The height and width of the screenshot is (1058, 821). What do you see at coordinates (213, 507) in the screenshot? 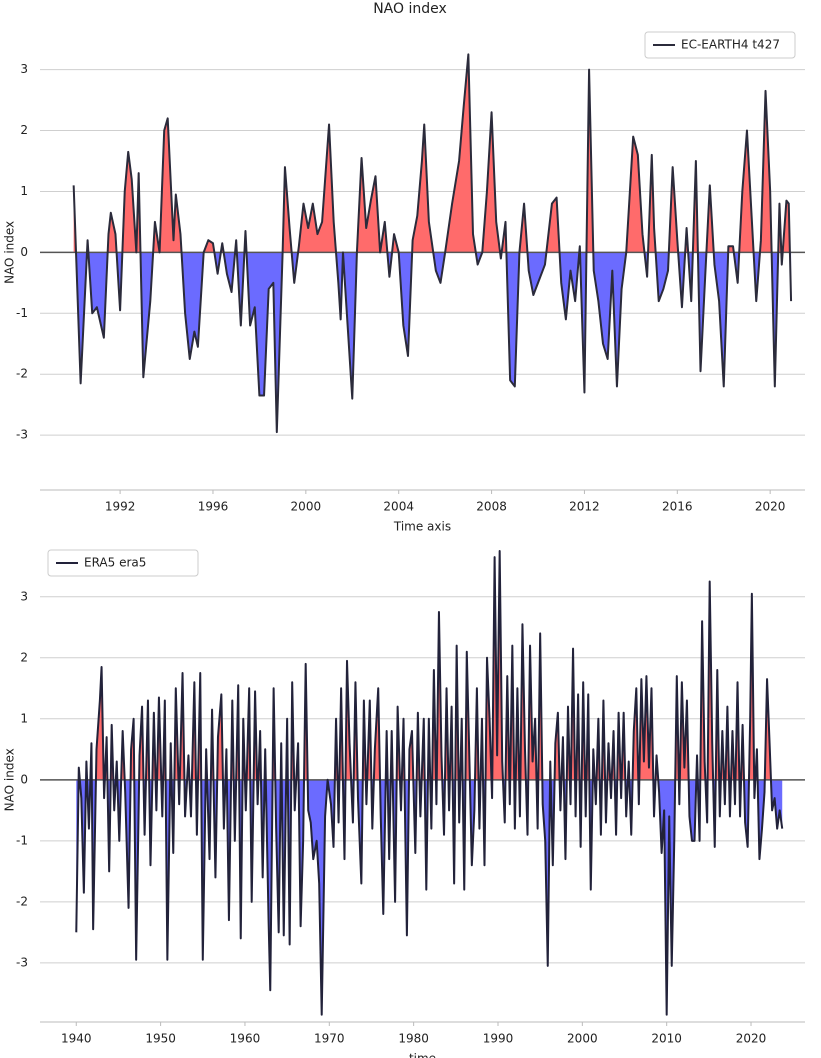
I see `x-tick-label: 1996` at bounding box center [213, 507].